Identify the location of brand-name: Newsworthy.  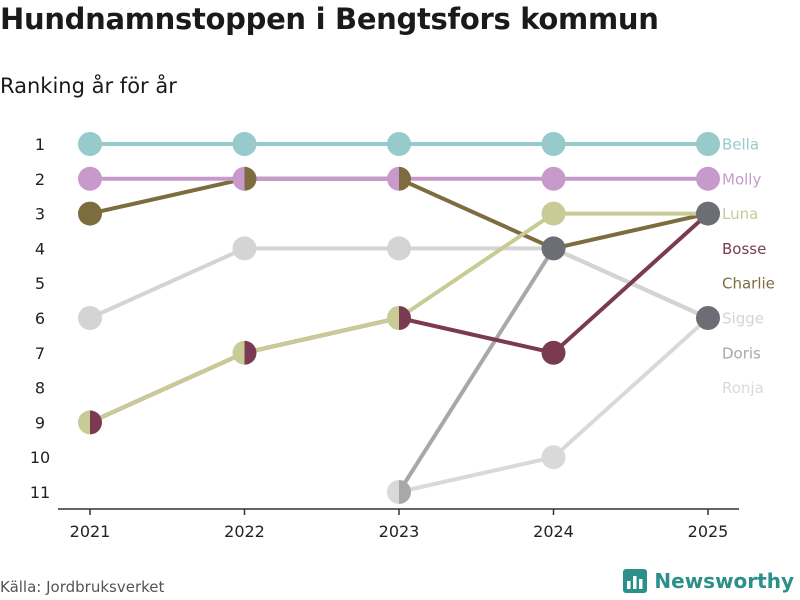
(724, 581).